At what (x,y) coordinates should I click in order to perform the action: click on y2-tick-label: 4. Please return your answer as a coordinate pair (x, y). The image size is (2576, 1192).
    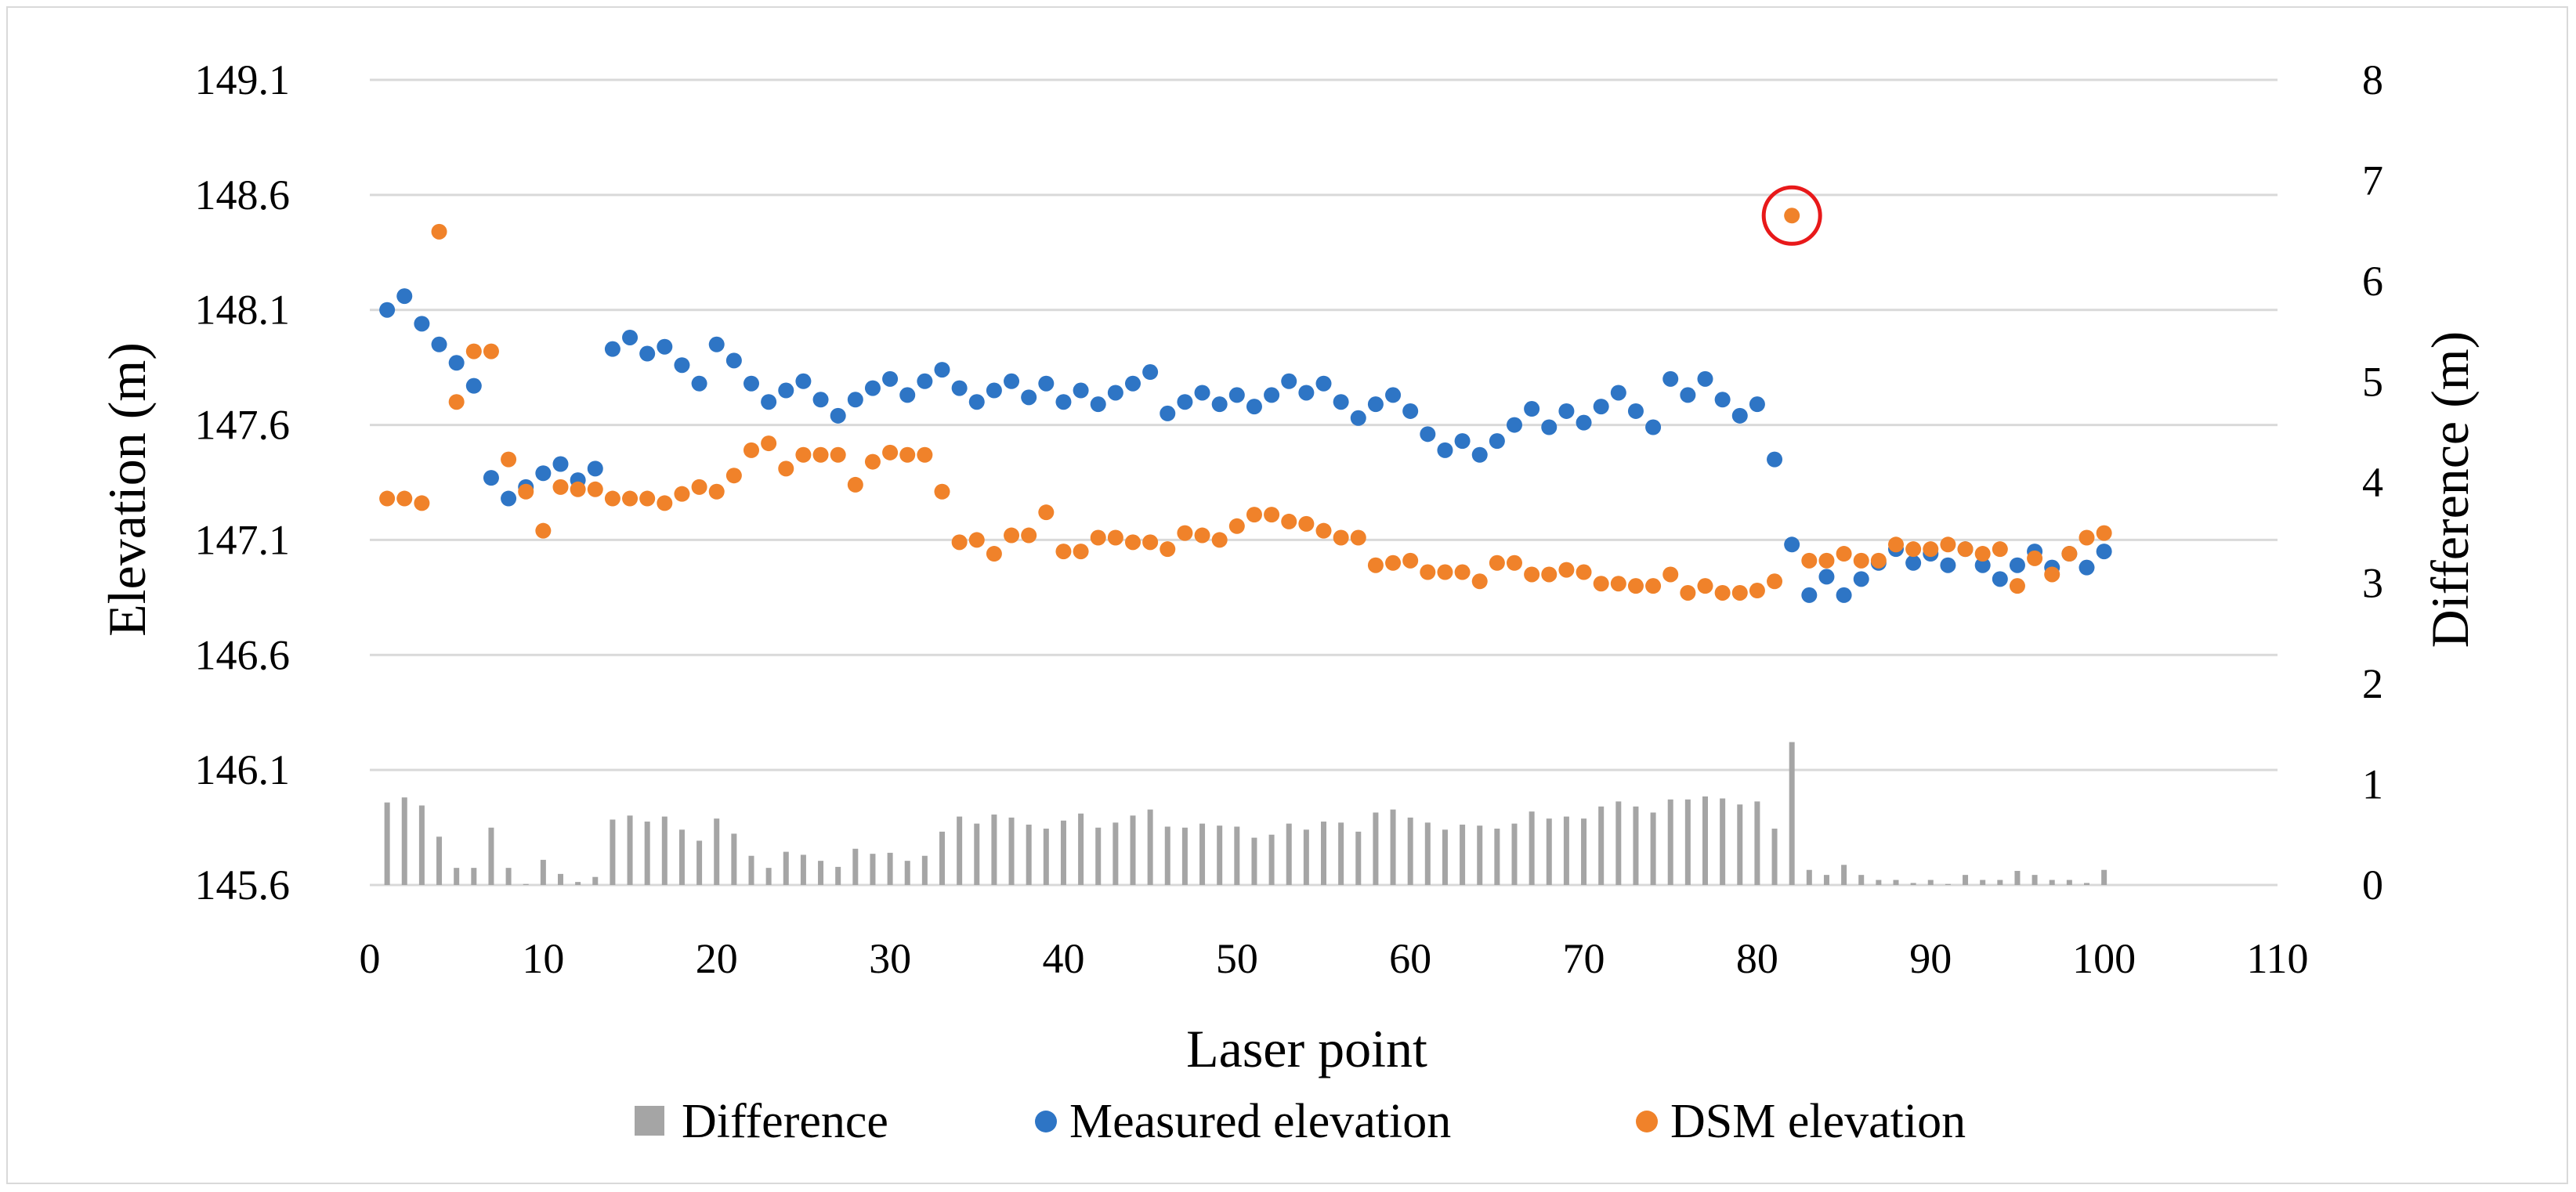
    Looking at the image, I should click on (2372, 482).